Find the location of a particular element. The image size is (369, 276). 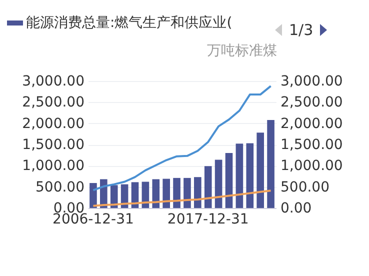

y-tick-label: 1,500.00 is located at coordinates (53, 145).